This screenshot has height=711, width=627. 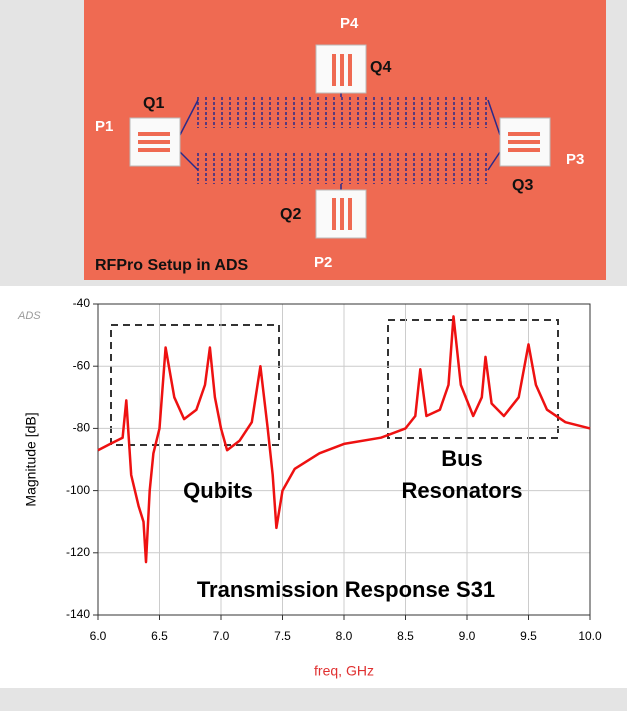 I want to click on x-tick-label: 7.0, so click(x=221, y=636).